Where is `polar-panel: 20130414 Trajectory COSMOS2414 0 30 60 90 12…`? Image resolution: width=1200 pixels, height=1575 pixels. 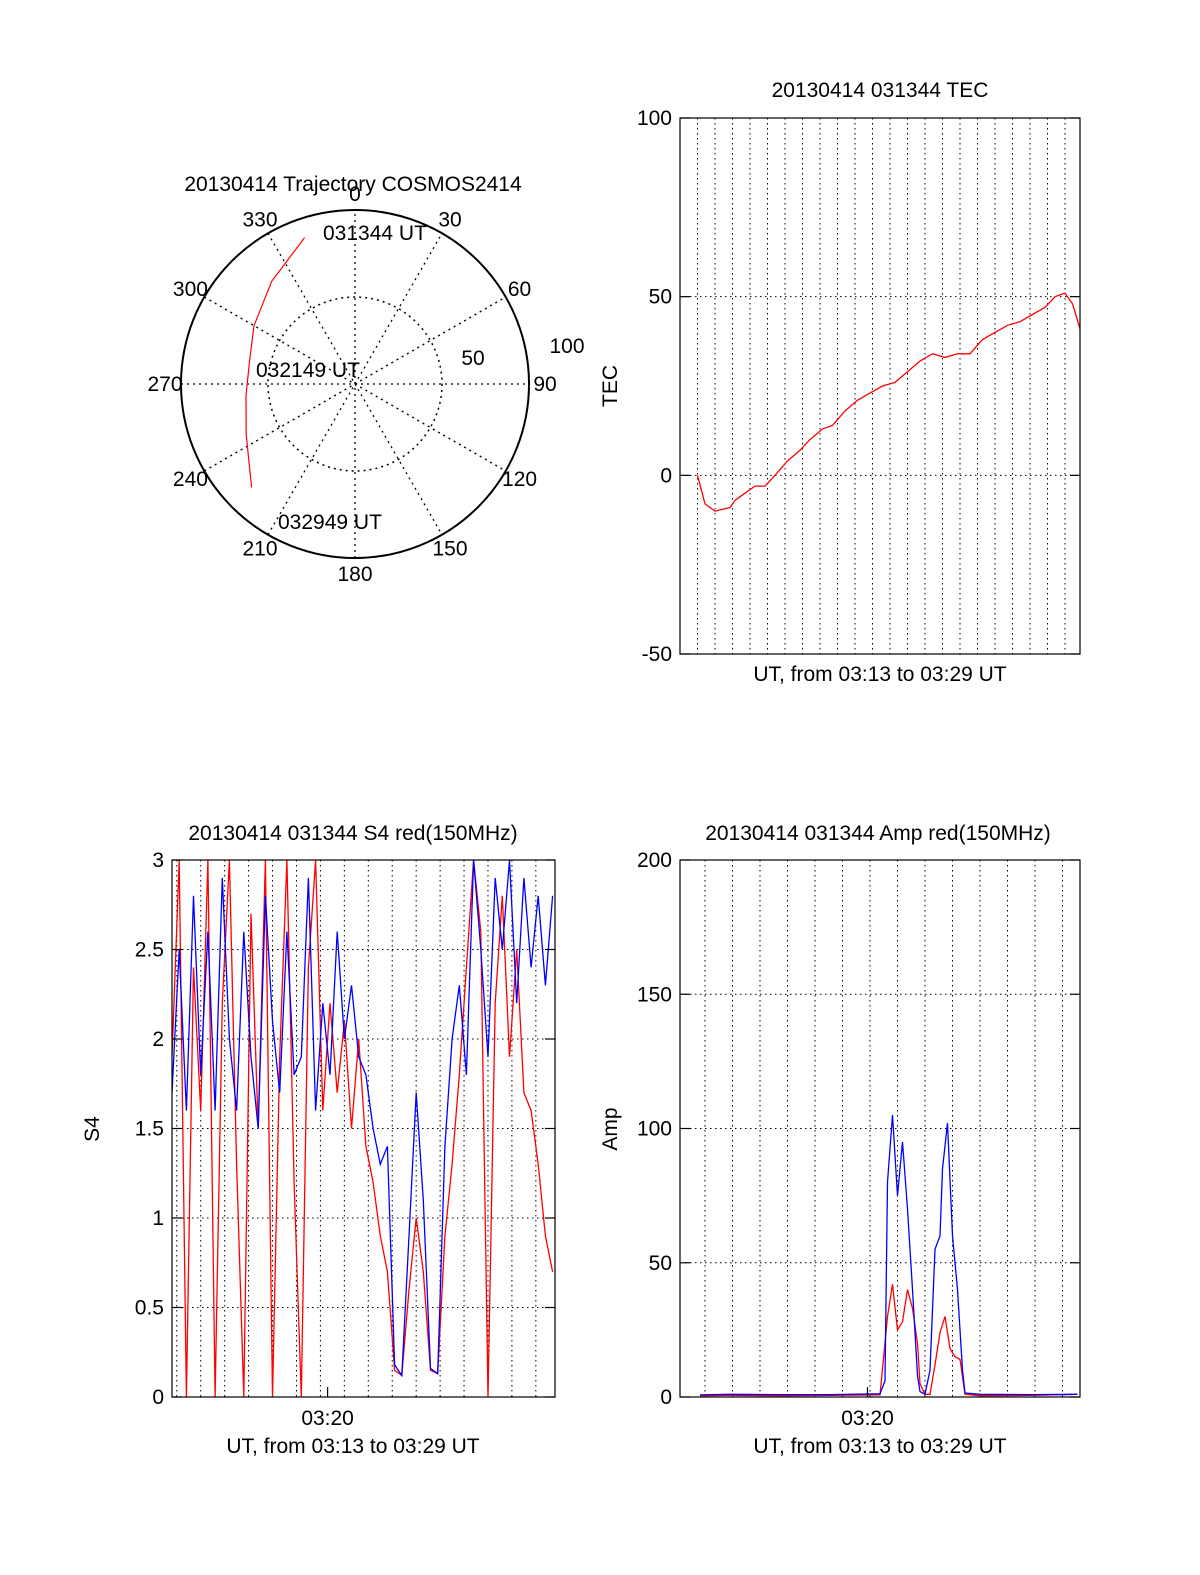 polar-panel: 20130414 Trajectory COSMOS2414 0 30 60 90 12… is located at coordinates (365, 379).